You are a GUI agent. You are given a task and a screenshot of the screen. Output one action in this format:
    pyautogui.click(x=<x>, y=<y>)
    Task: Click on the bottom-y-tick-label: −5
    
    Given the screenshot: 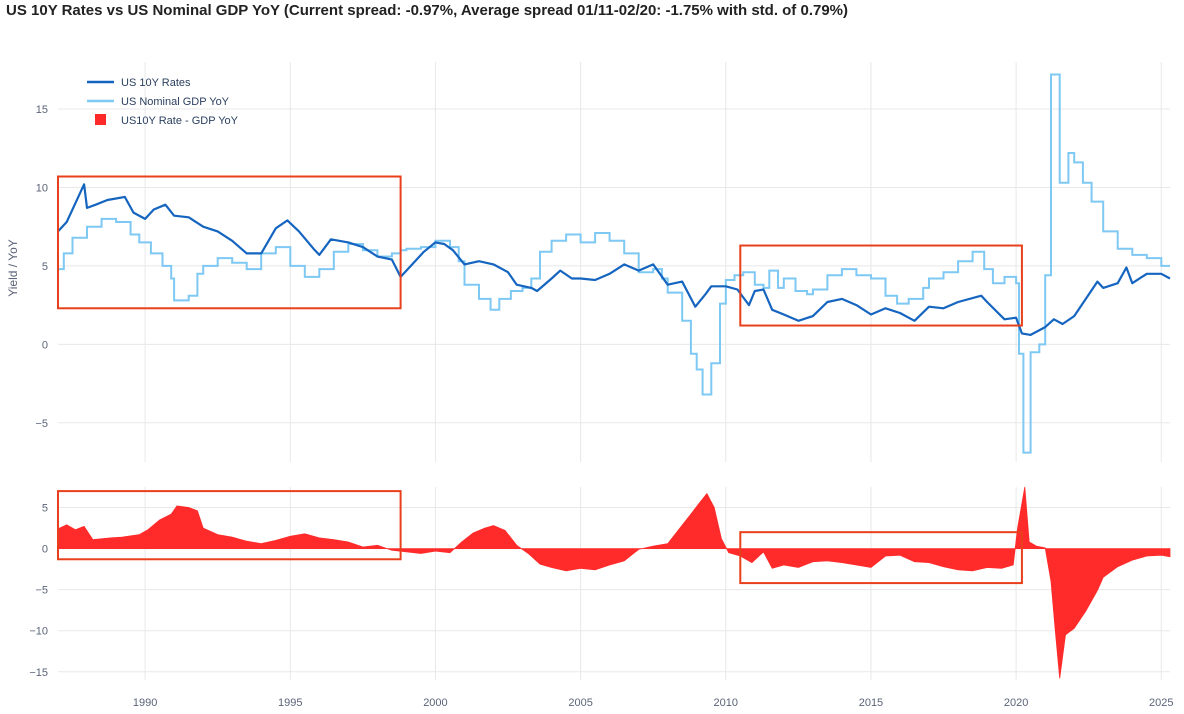 What is the action you would take?
    pyautogui.click(x=41, y=591)
    